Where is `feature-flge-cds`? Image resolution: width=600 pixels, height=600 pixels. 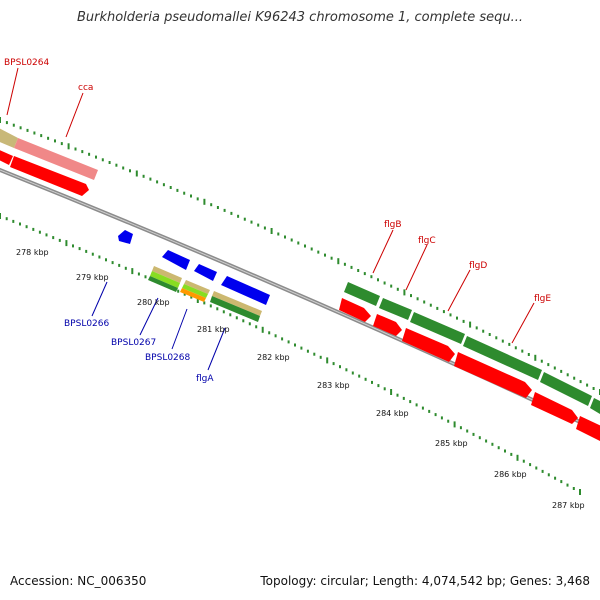 feature-flge-cds is located at coordinates (531, 378).